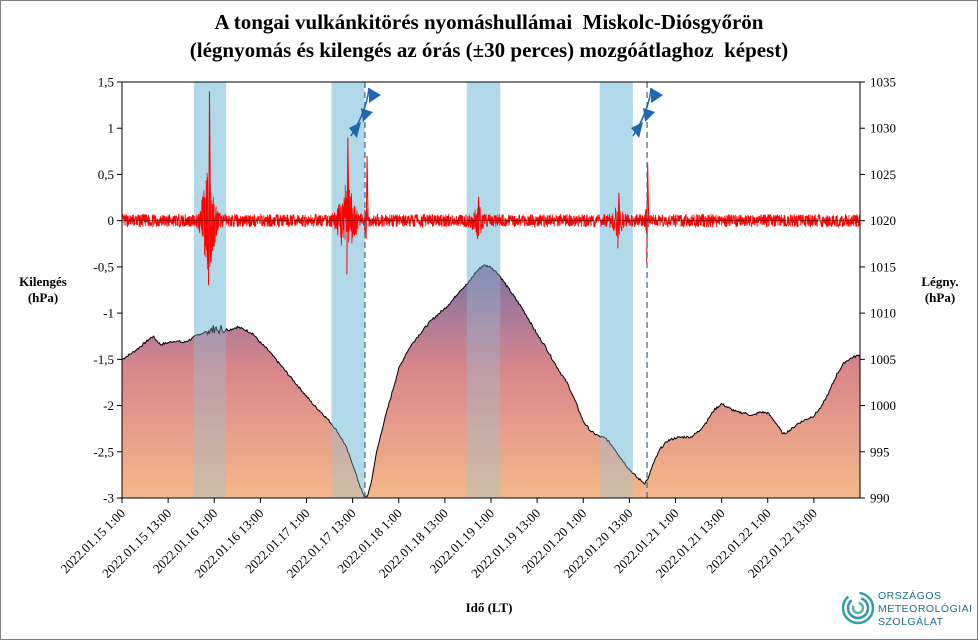 Image resolution: width=978 pixels, height=640 pixels. Describe the element at coordinates (111, 128) in the screenshot. I see `left-tick-label: 1` at that location.